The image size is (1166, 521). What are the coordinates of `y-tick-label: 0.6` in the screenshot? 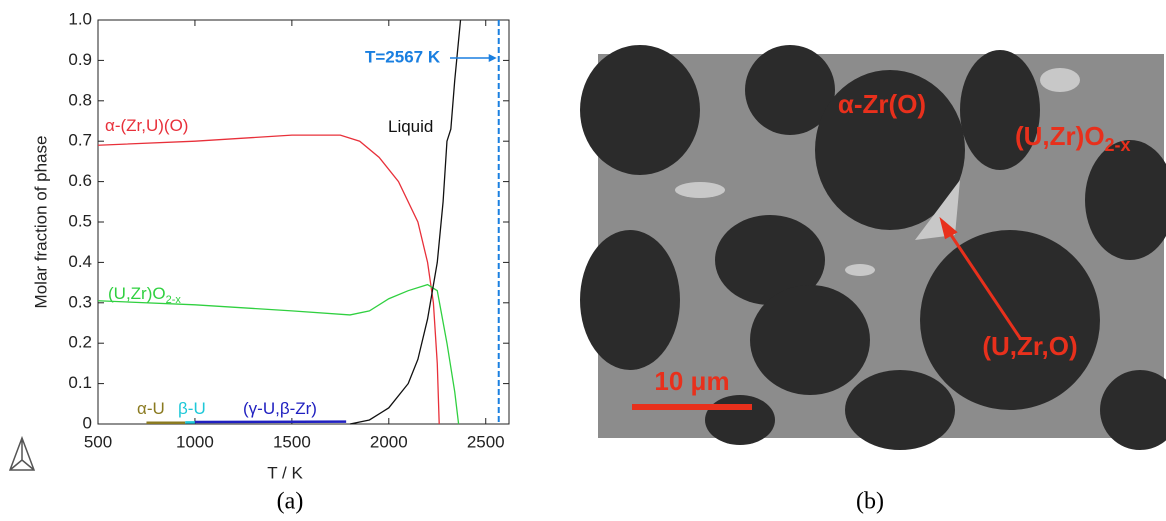 It's located at (80, 180).